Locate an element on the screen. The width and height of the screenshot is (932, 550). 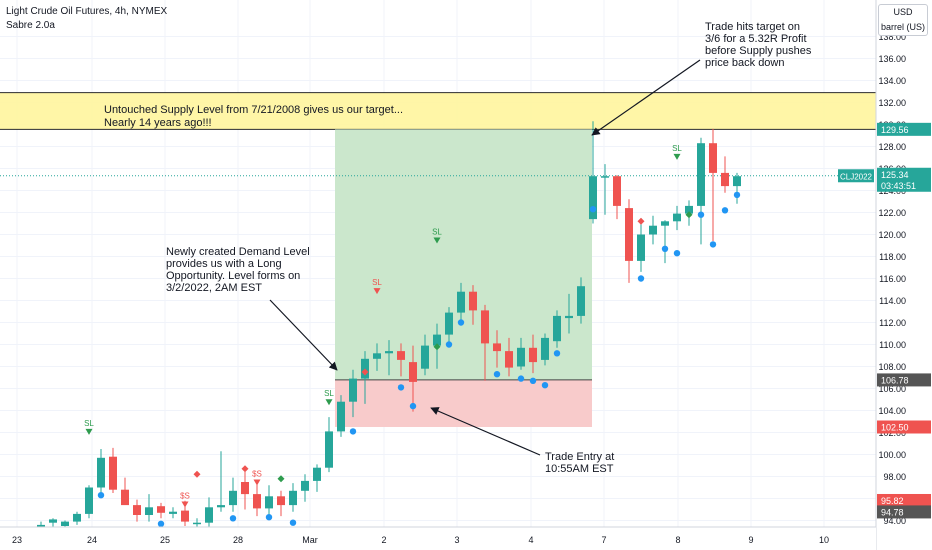
x-tick-label: 10 is located at coordinates (824, 540).